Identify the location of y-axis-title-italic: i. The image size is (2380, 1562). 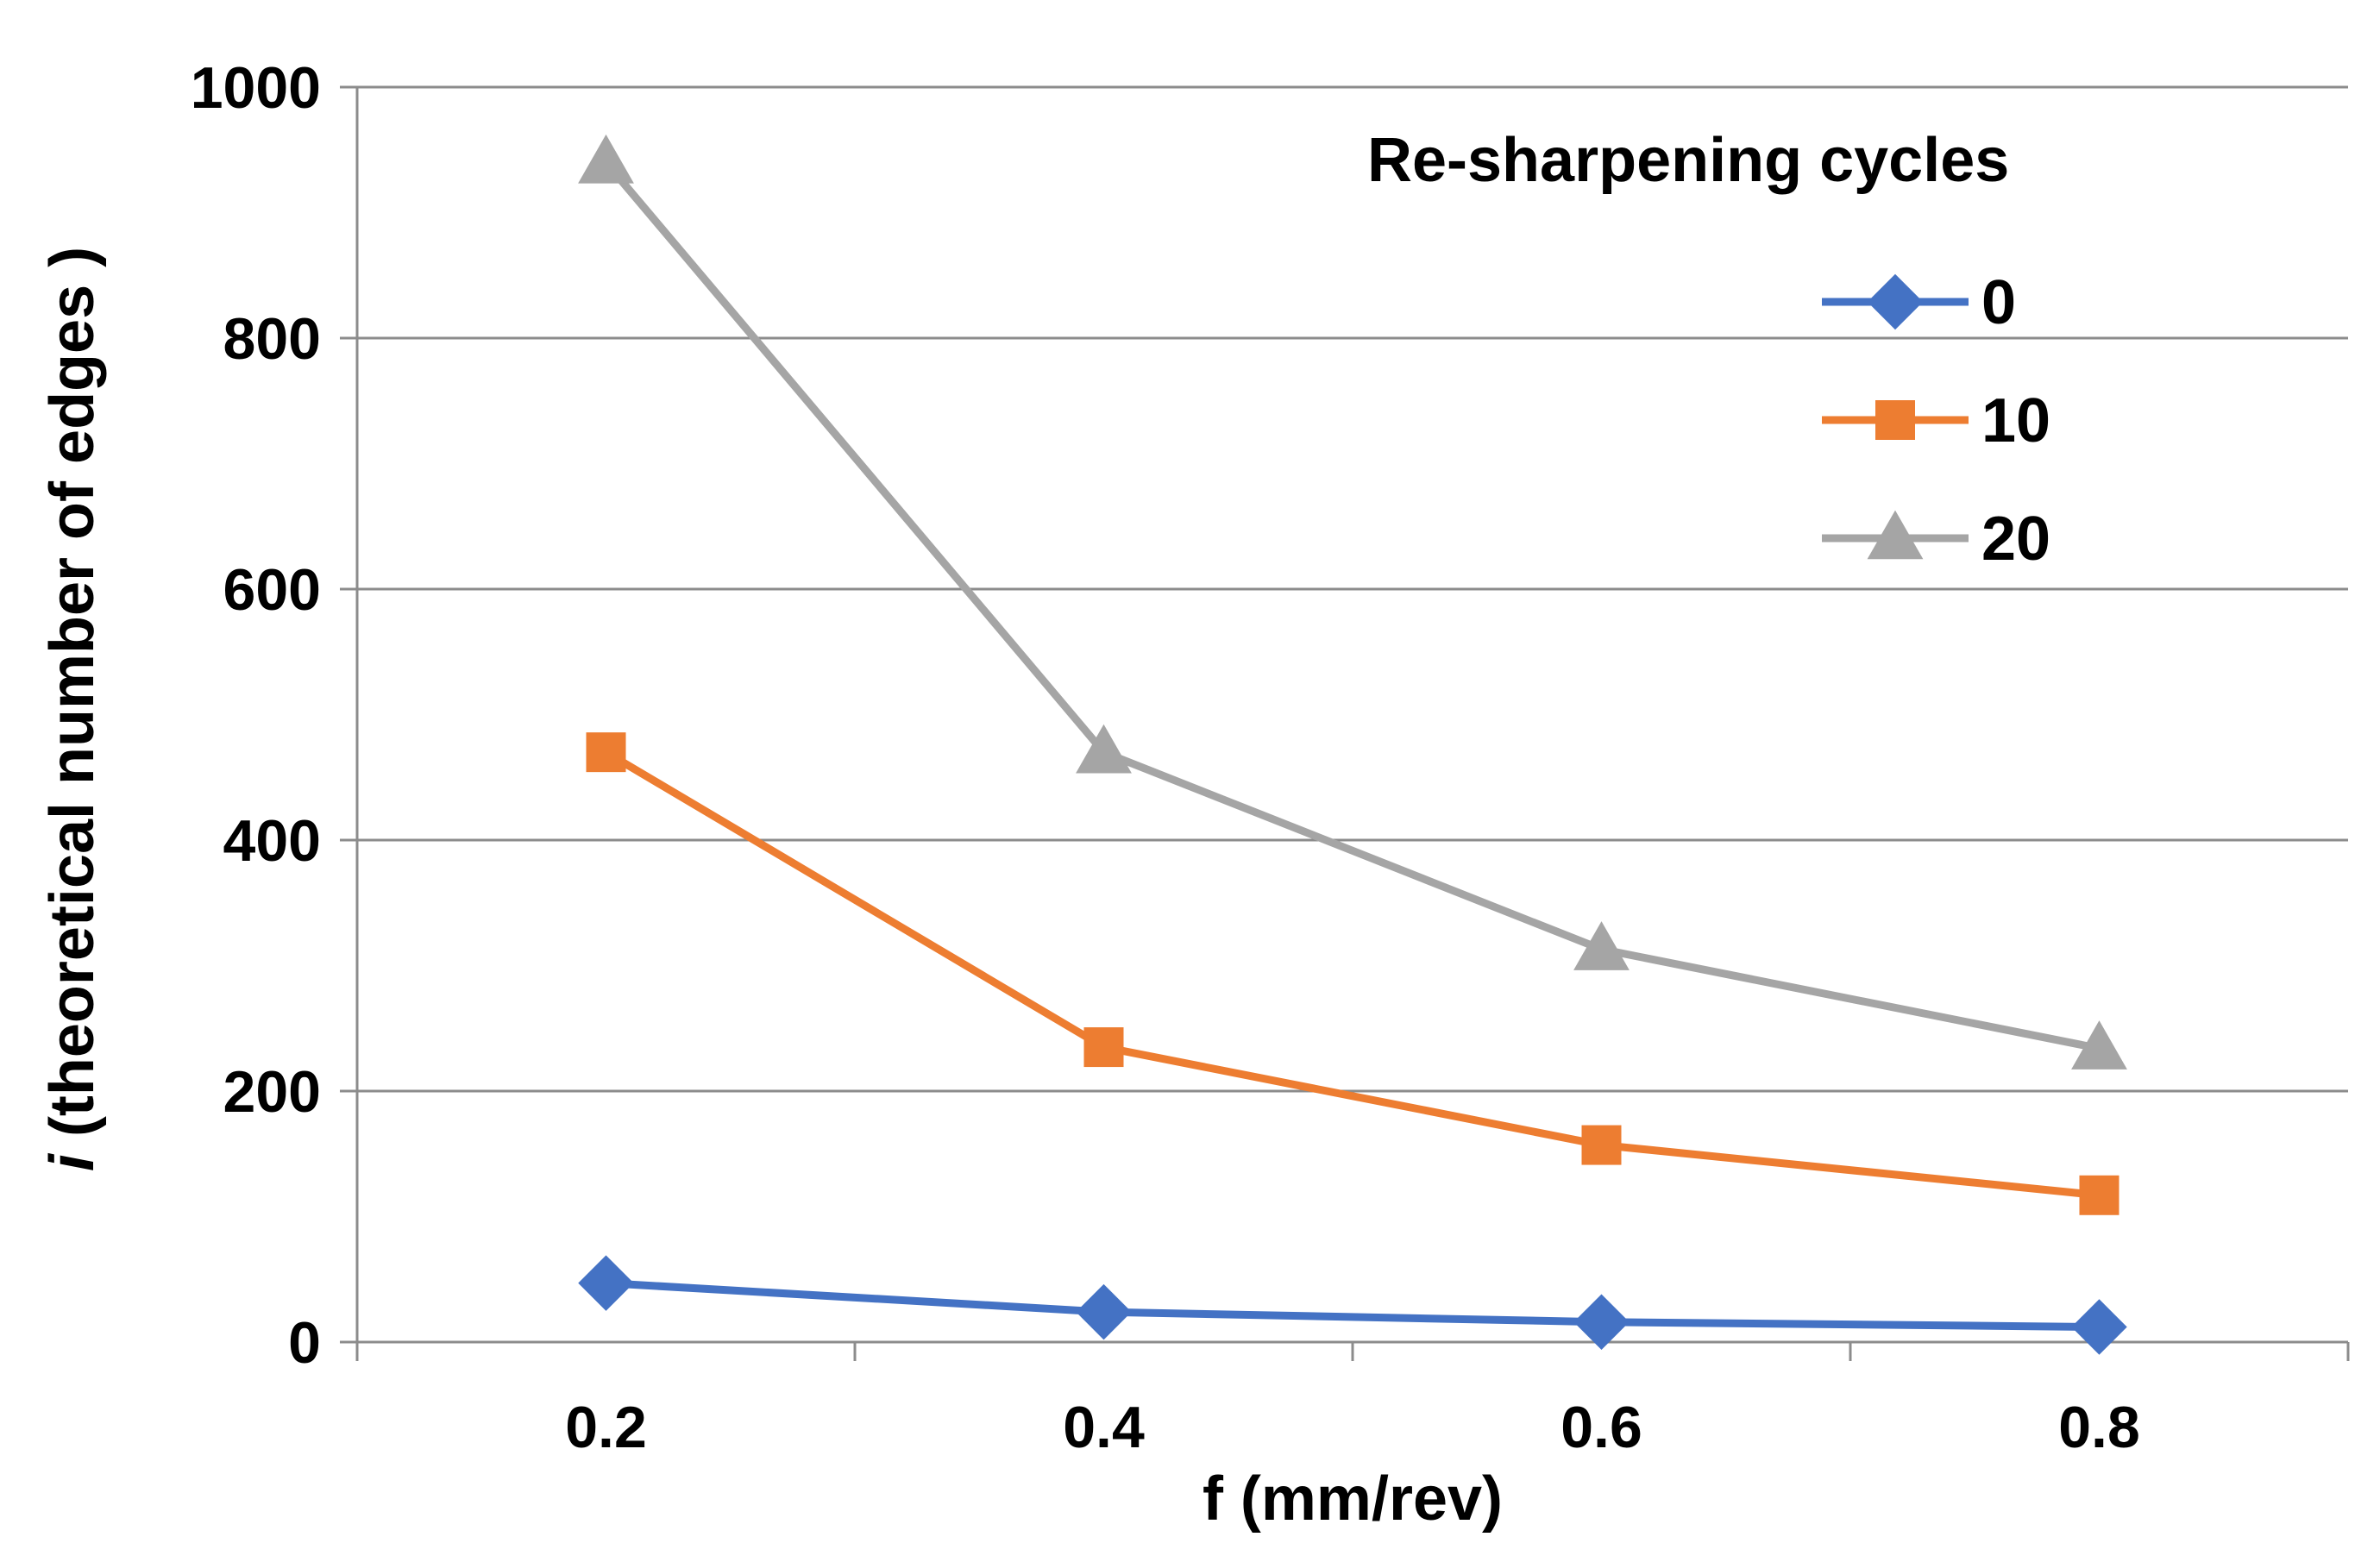
(72, 1161).